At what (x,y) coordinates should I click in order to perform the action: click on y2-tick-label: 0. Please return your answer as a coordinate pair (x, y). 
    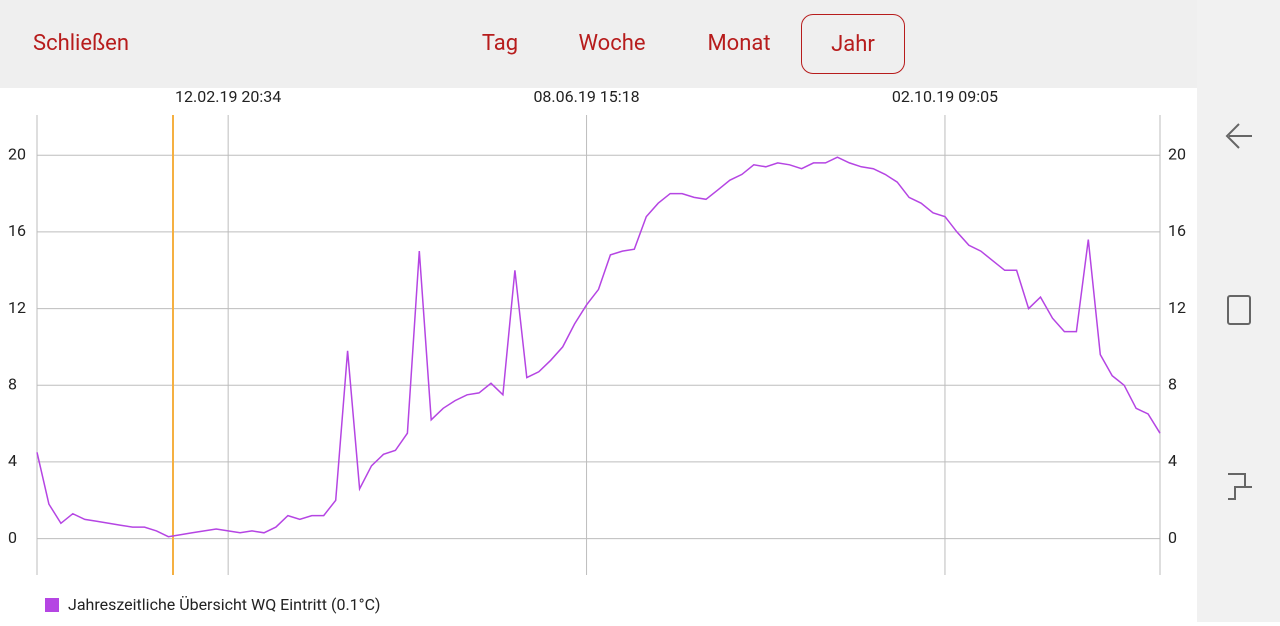
    Looking at the image, I should click on (1172, 537).